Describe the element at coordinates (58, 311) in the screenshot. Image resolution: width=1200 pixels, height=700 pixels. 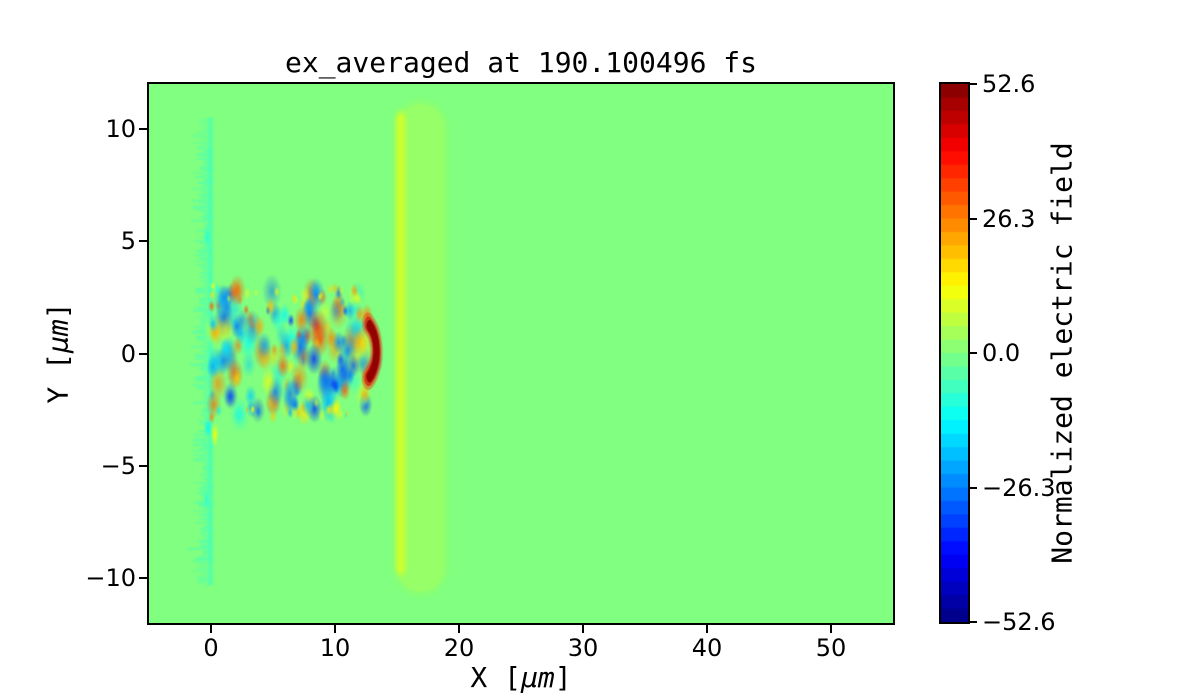
I see `y-axis-label-post: ]` at that location.